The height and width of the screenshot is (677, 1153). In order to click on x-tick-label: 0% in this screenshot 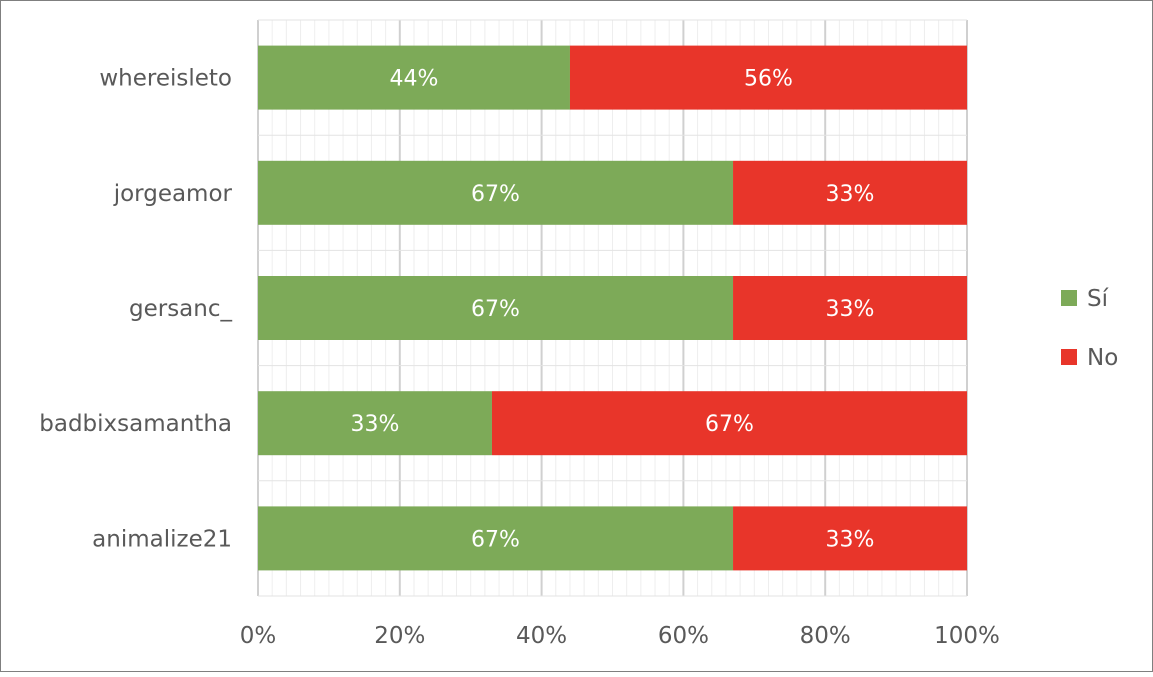, I will do `click(258, 636)`.